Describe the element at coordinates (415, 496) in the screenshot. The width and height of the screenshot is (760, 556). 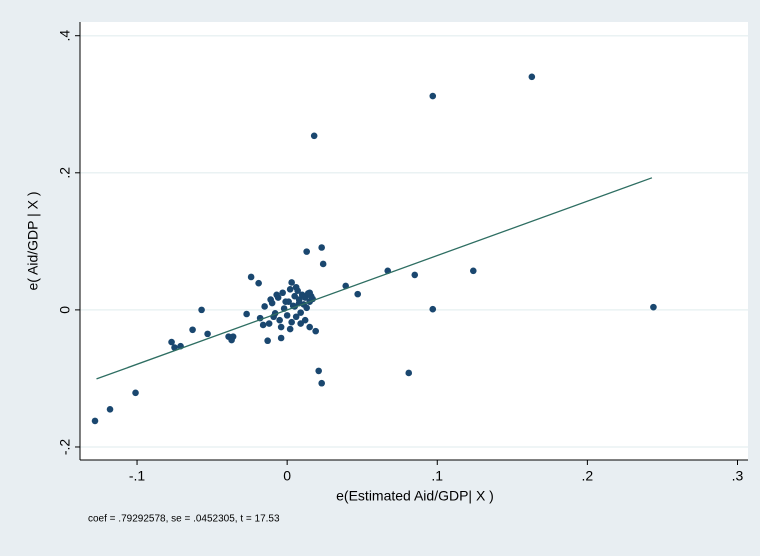
I see `x-axis-title: e(Estimated Aid/GDP| X )` at that location.